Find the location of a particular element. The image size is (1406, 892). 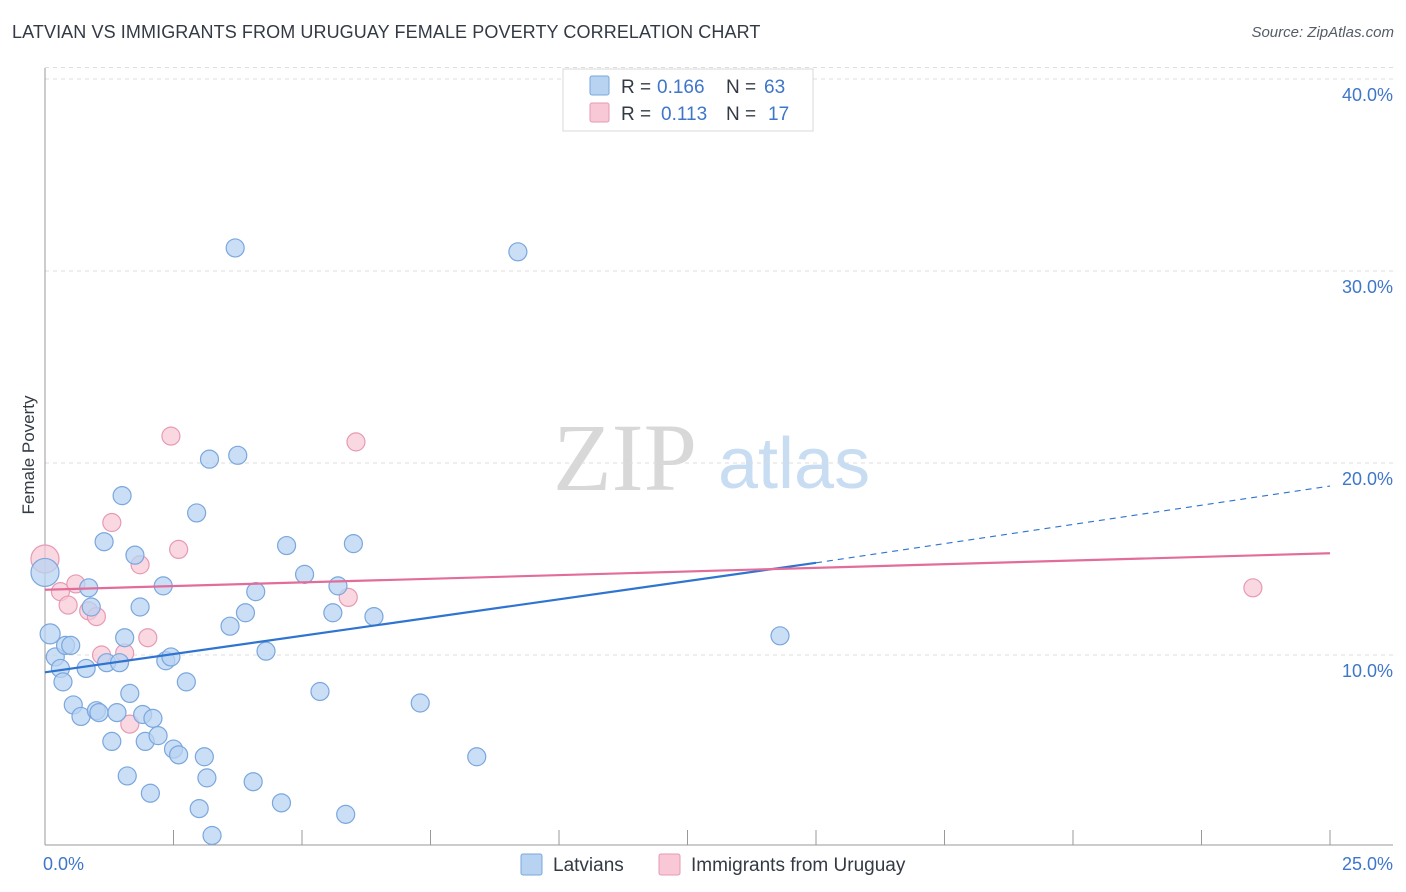

legend-swatch-latvians is located at coordinates (599, 85).